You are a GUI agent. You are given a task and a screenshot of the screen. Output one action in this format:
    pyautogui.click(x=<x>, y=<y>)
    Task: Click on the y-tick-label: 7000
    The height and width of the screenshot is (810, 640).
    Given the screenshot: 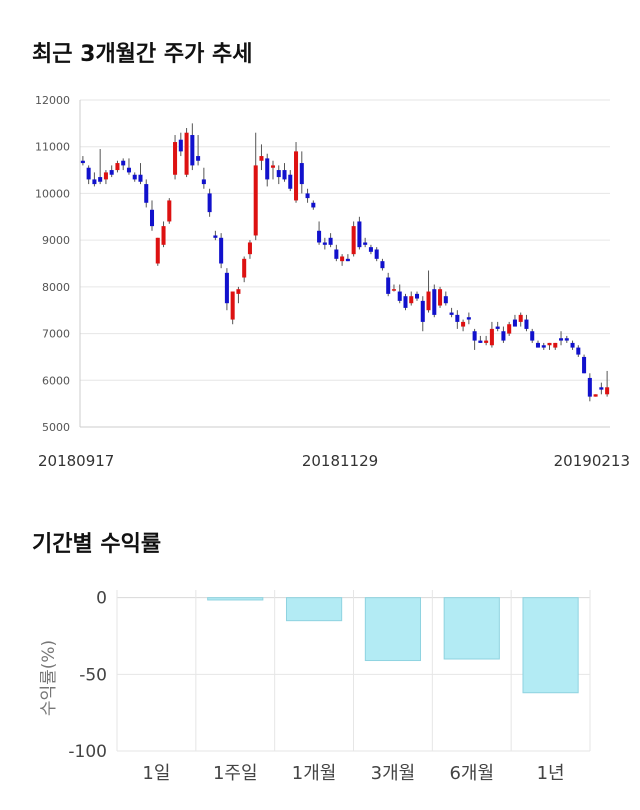 What is the action you would take?
    pyautogui.click(x=56, y=334)
    